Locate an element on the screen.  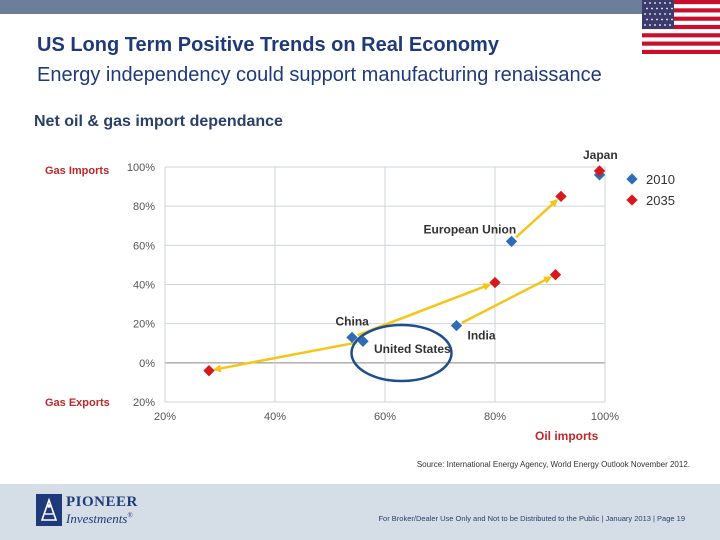
x-tick-label: 80% is located at coordinates (495, 417).